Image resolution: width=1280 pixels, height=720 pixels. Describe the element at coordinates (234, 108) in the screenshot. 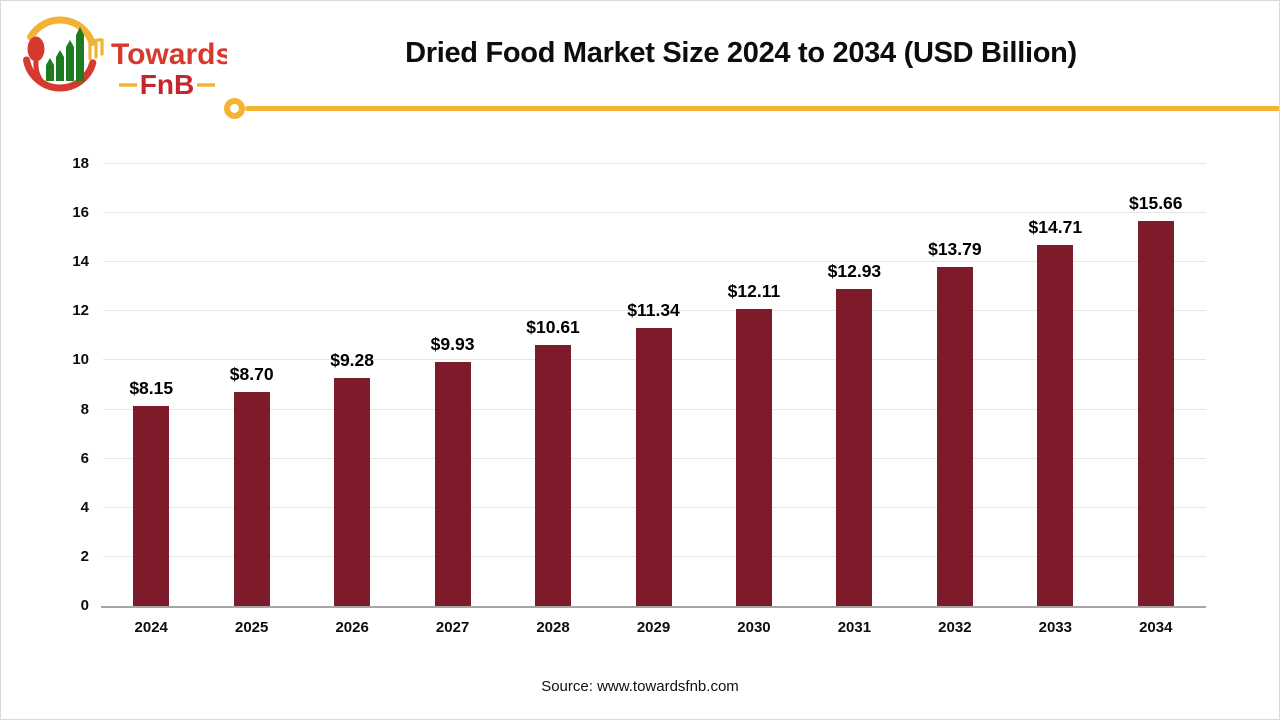

I see `divider-ring-icon` at that location.